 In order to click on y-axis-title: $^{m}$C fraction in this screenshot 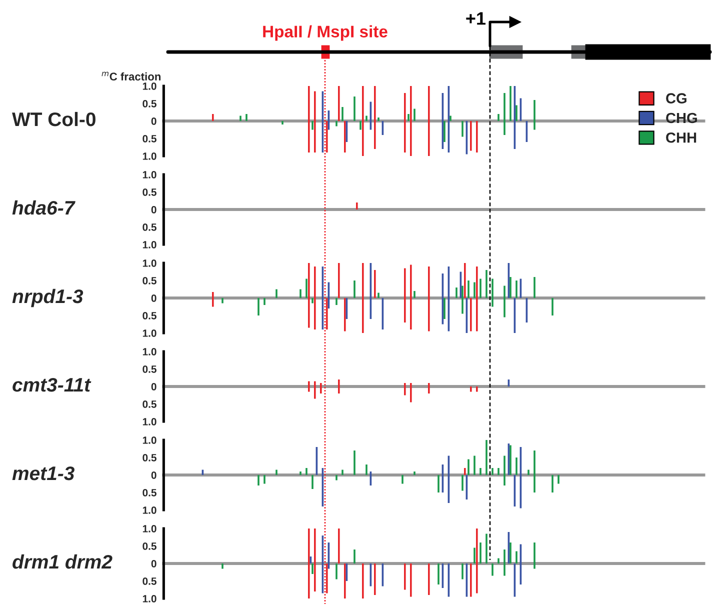, I will do `click(131, 76)`.